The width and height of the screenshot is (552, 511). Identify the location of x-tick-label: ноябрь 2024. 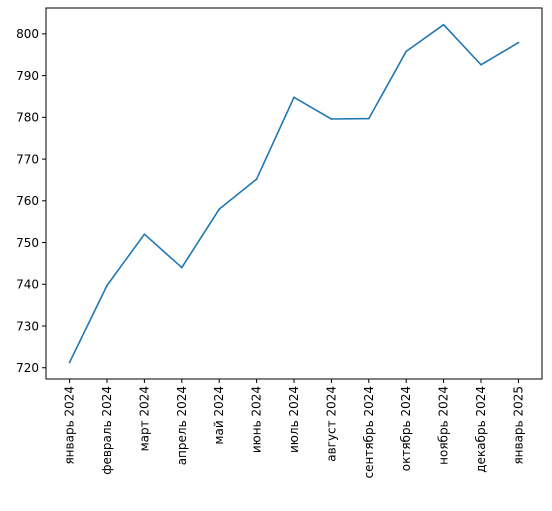
(444, 425).